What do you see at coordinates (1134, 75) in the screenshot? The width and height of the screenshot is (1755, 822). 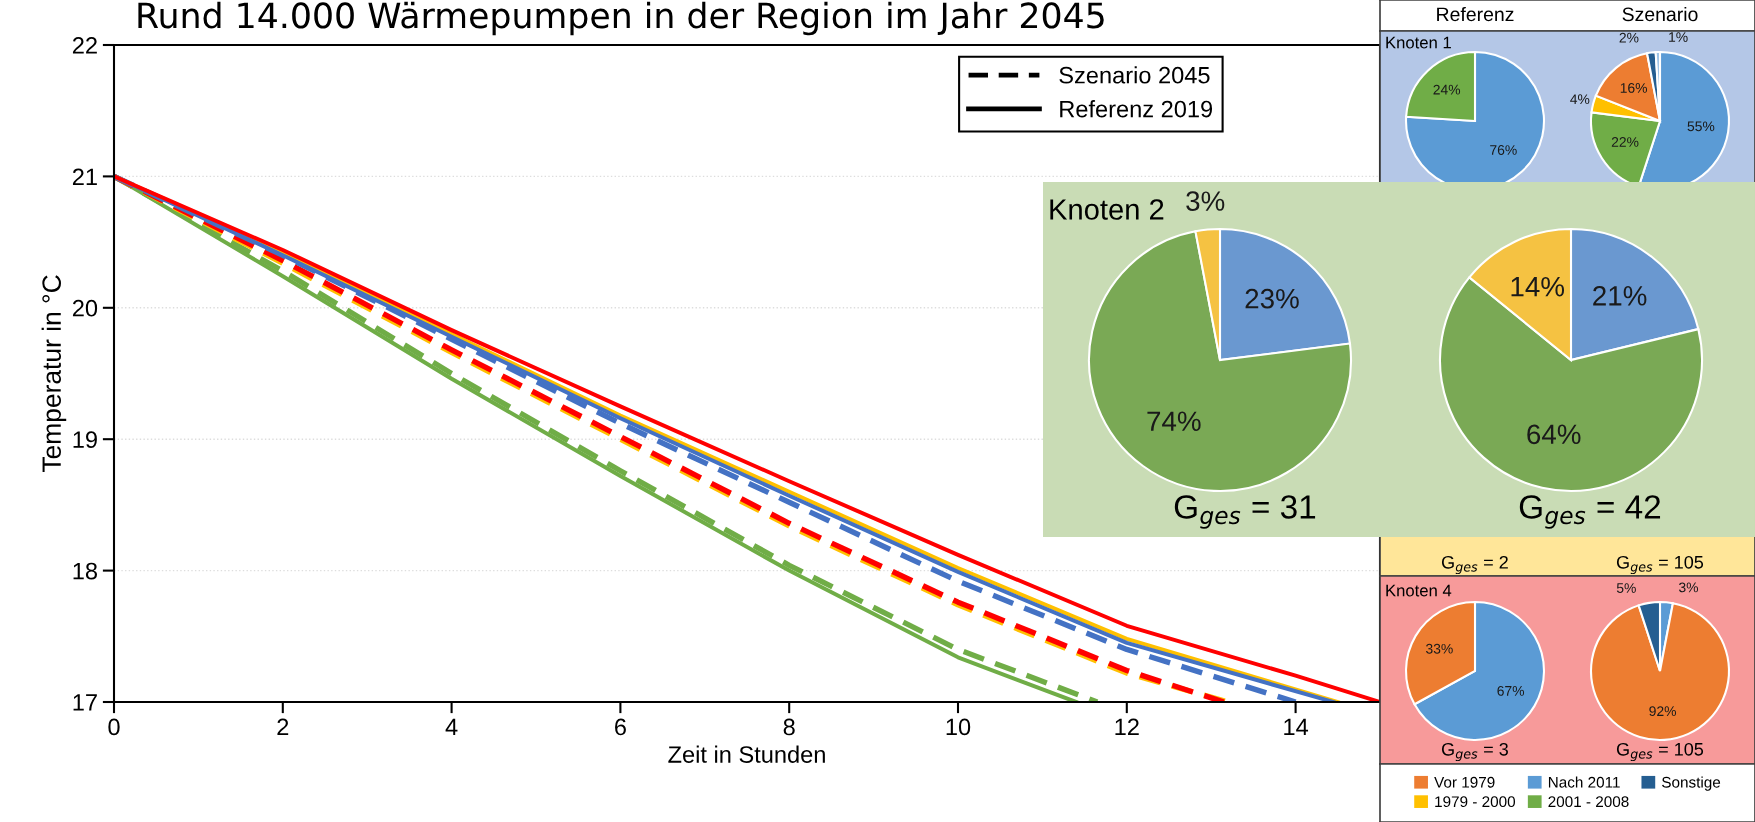 I see `legend-label: Szenario 2045` at bounding box center [1134, 75].